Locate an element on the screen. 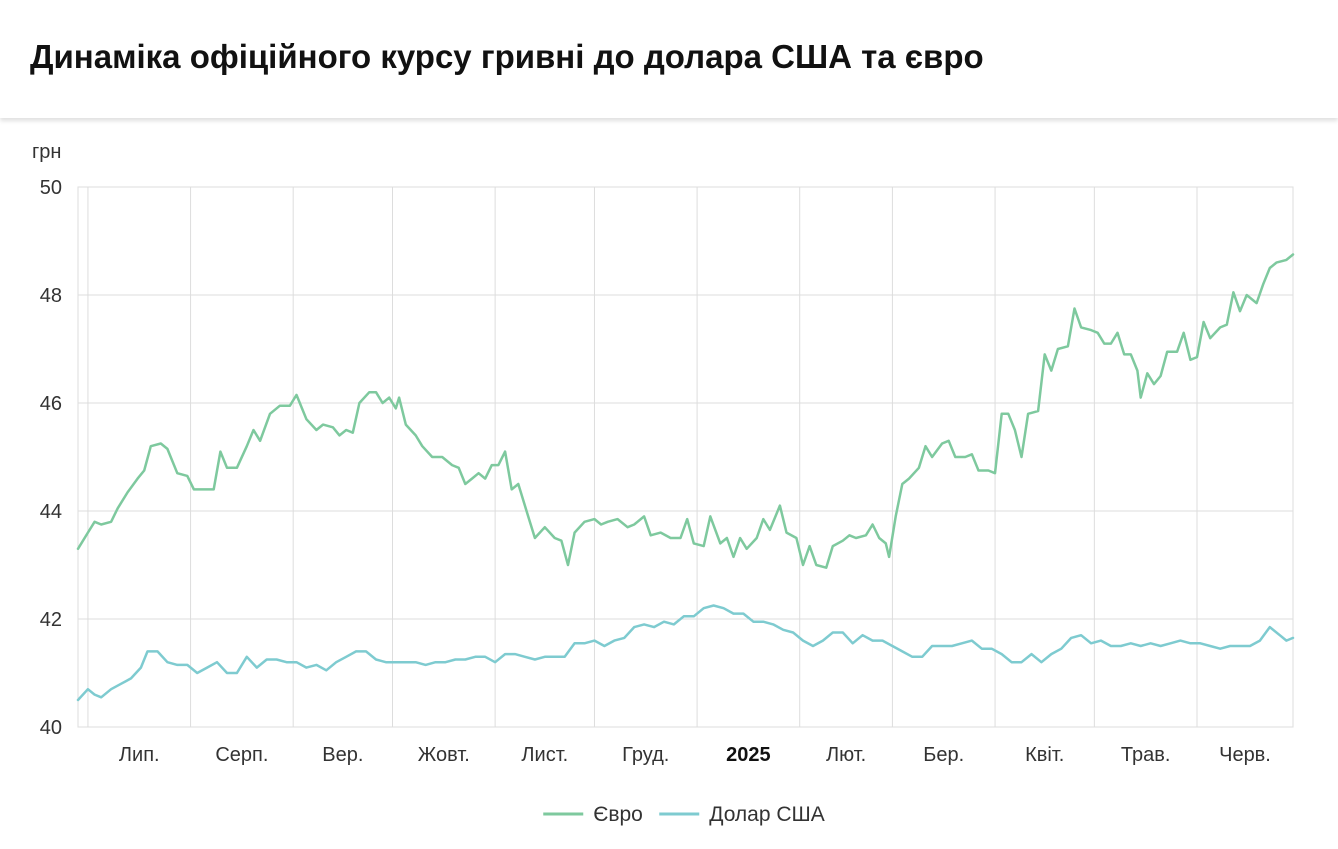  chart-legend: Євро Долар США is located at coordinates (684, 814).